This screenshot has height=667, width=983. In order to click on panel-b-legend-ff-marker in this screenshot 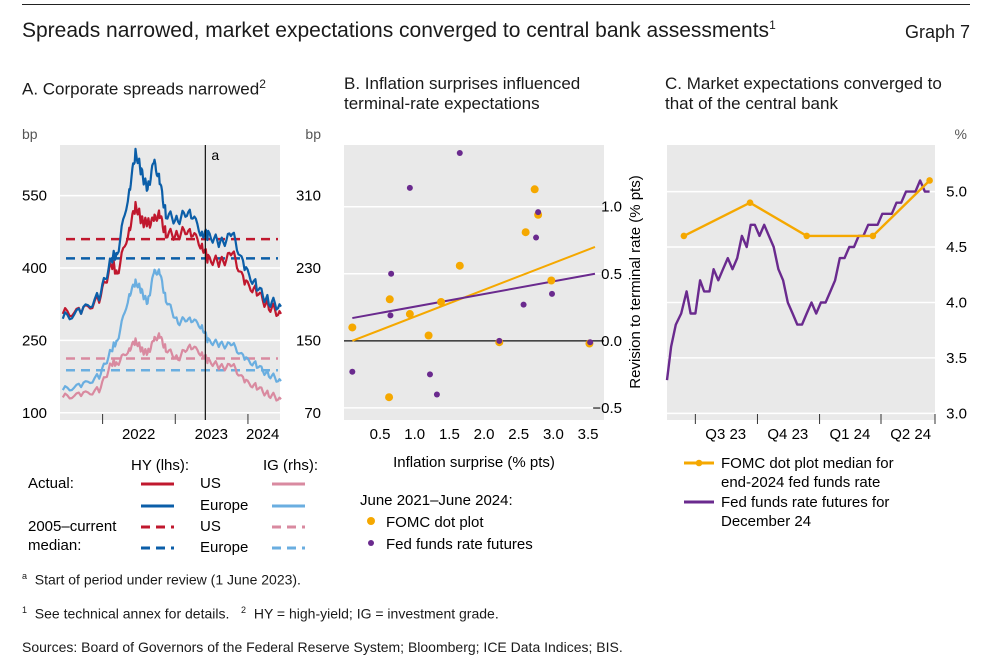, I will do `click(371, 543)`.